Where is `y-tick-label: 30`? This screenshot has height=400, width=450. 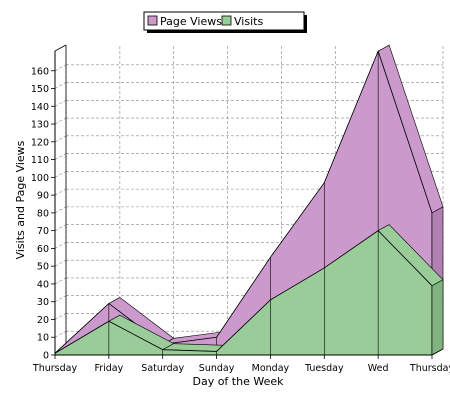
y-tick-label: 30 is located at coordinates (43, 302).